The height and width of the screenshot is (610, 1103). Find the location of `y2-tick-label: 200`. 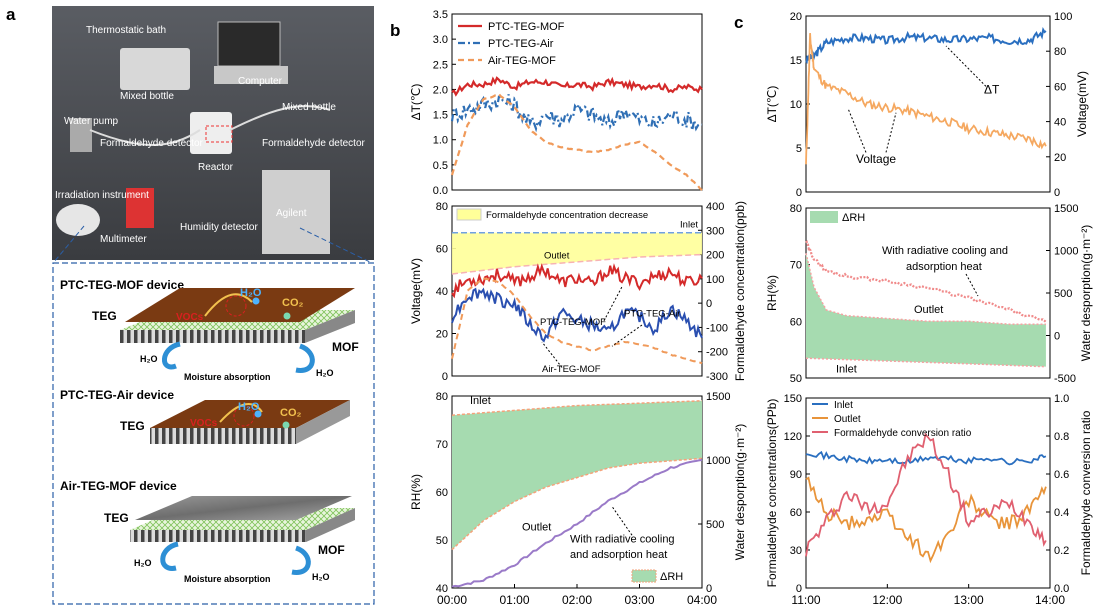

y2-tick-label: 200 is located at coordinates (715, 256).